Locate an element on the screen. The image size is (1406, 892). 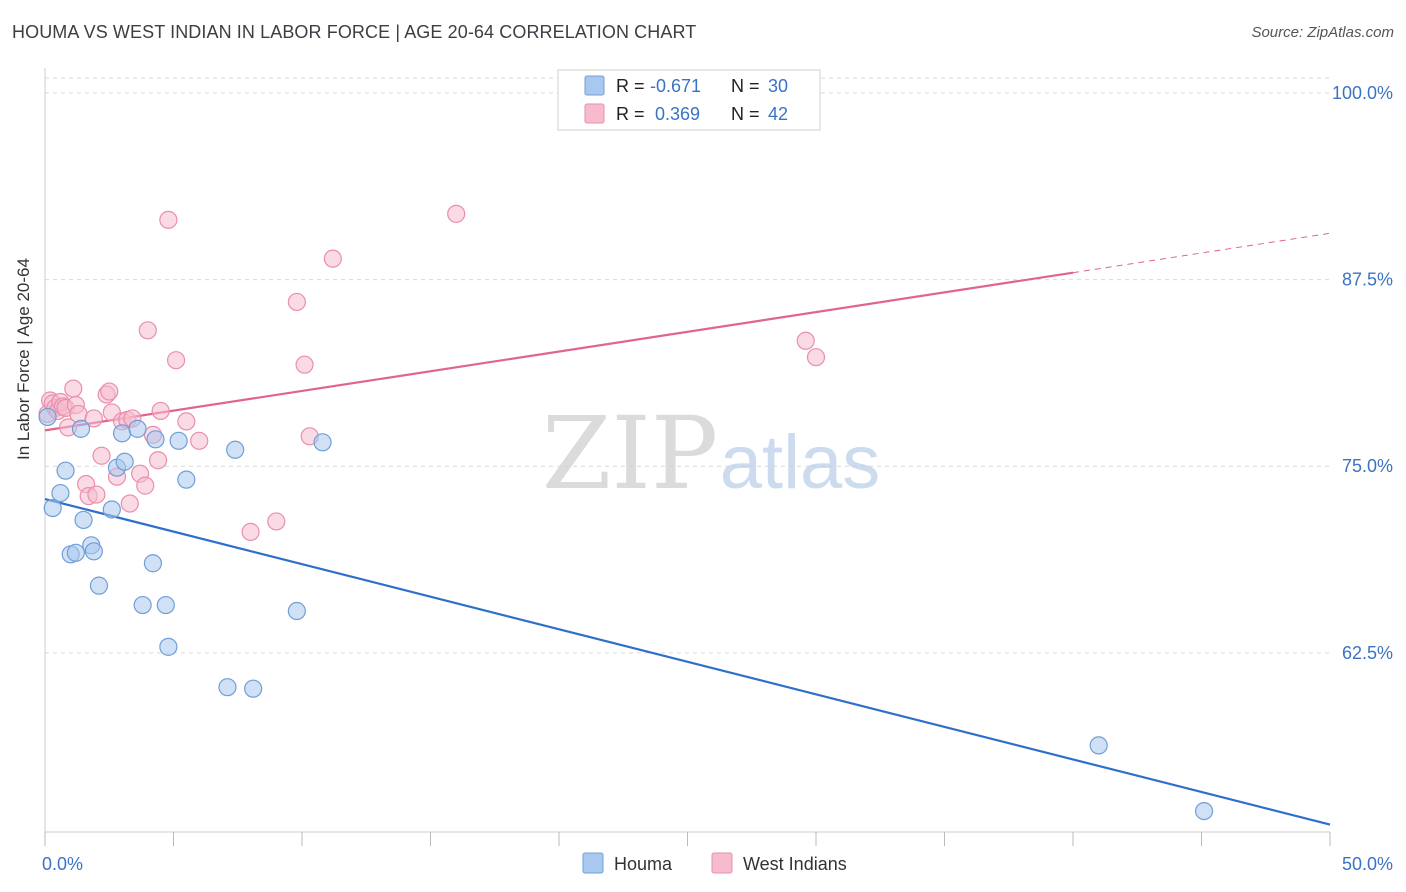
houma-r-value: -0.671 is located at coordinates (675, 86).